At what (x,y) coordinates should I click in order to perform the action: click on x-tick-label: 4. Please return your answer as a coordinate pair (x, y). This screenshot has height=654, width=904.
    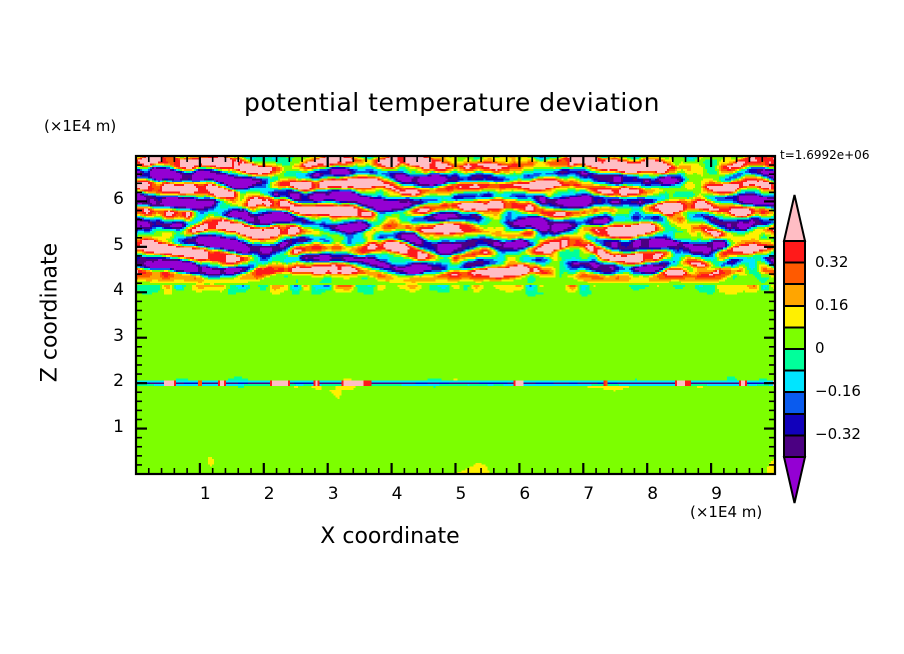
    Looking at the image, I should click on (397, 494).